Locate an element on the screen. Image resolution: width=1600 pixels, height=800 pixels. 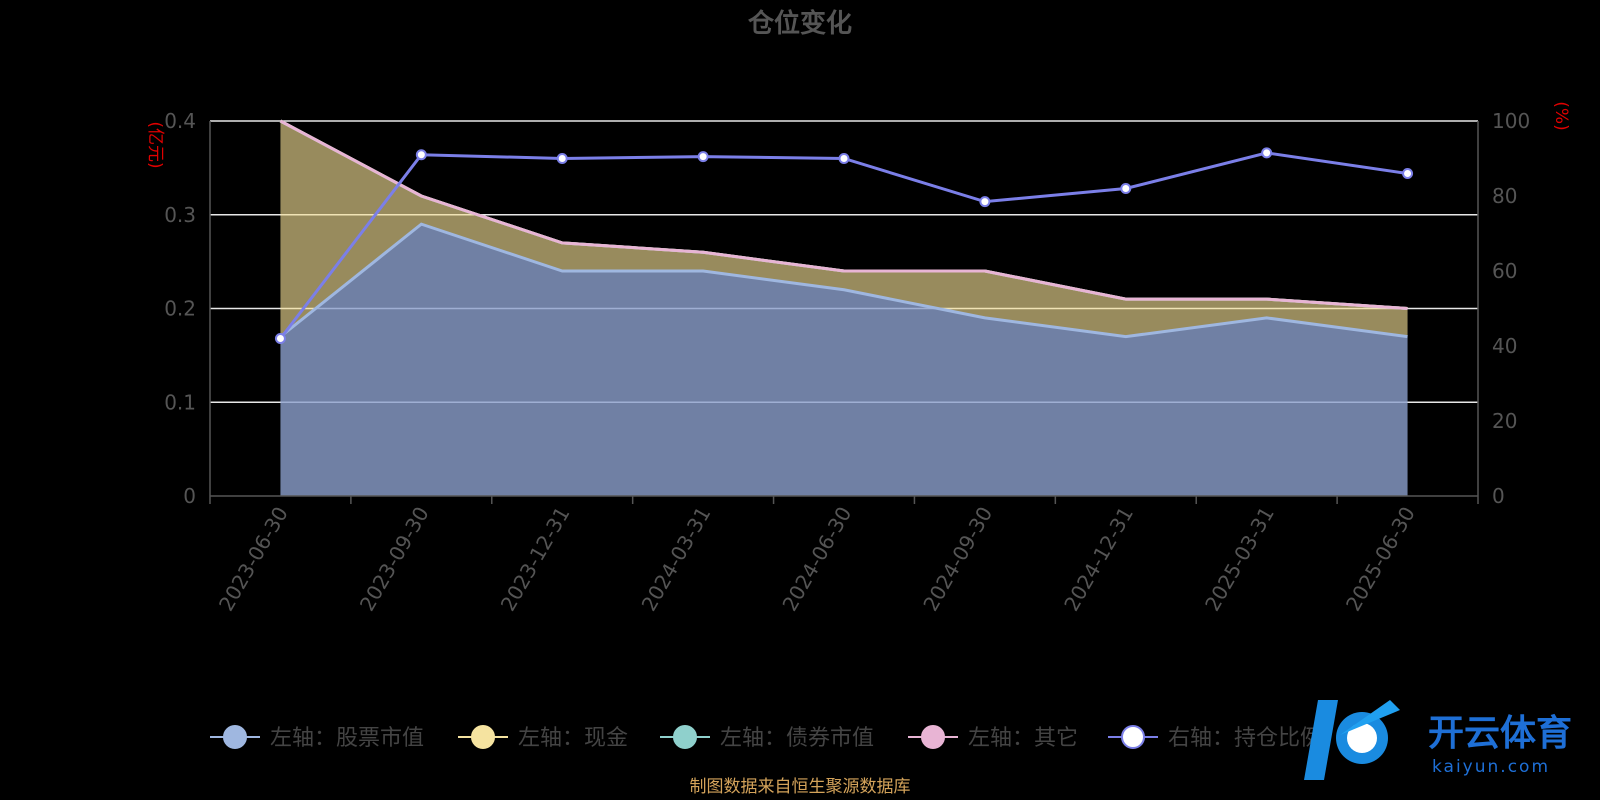
left-tick-label: 0 is located at coordinates (189, 496).